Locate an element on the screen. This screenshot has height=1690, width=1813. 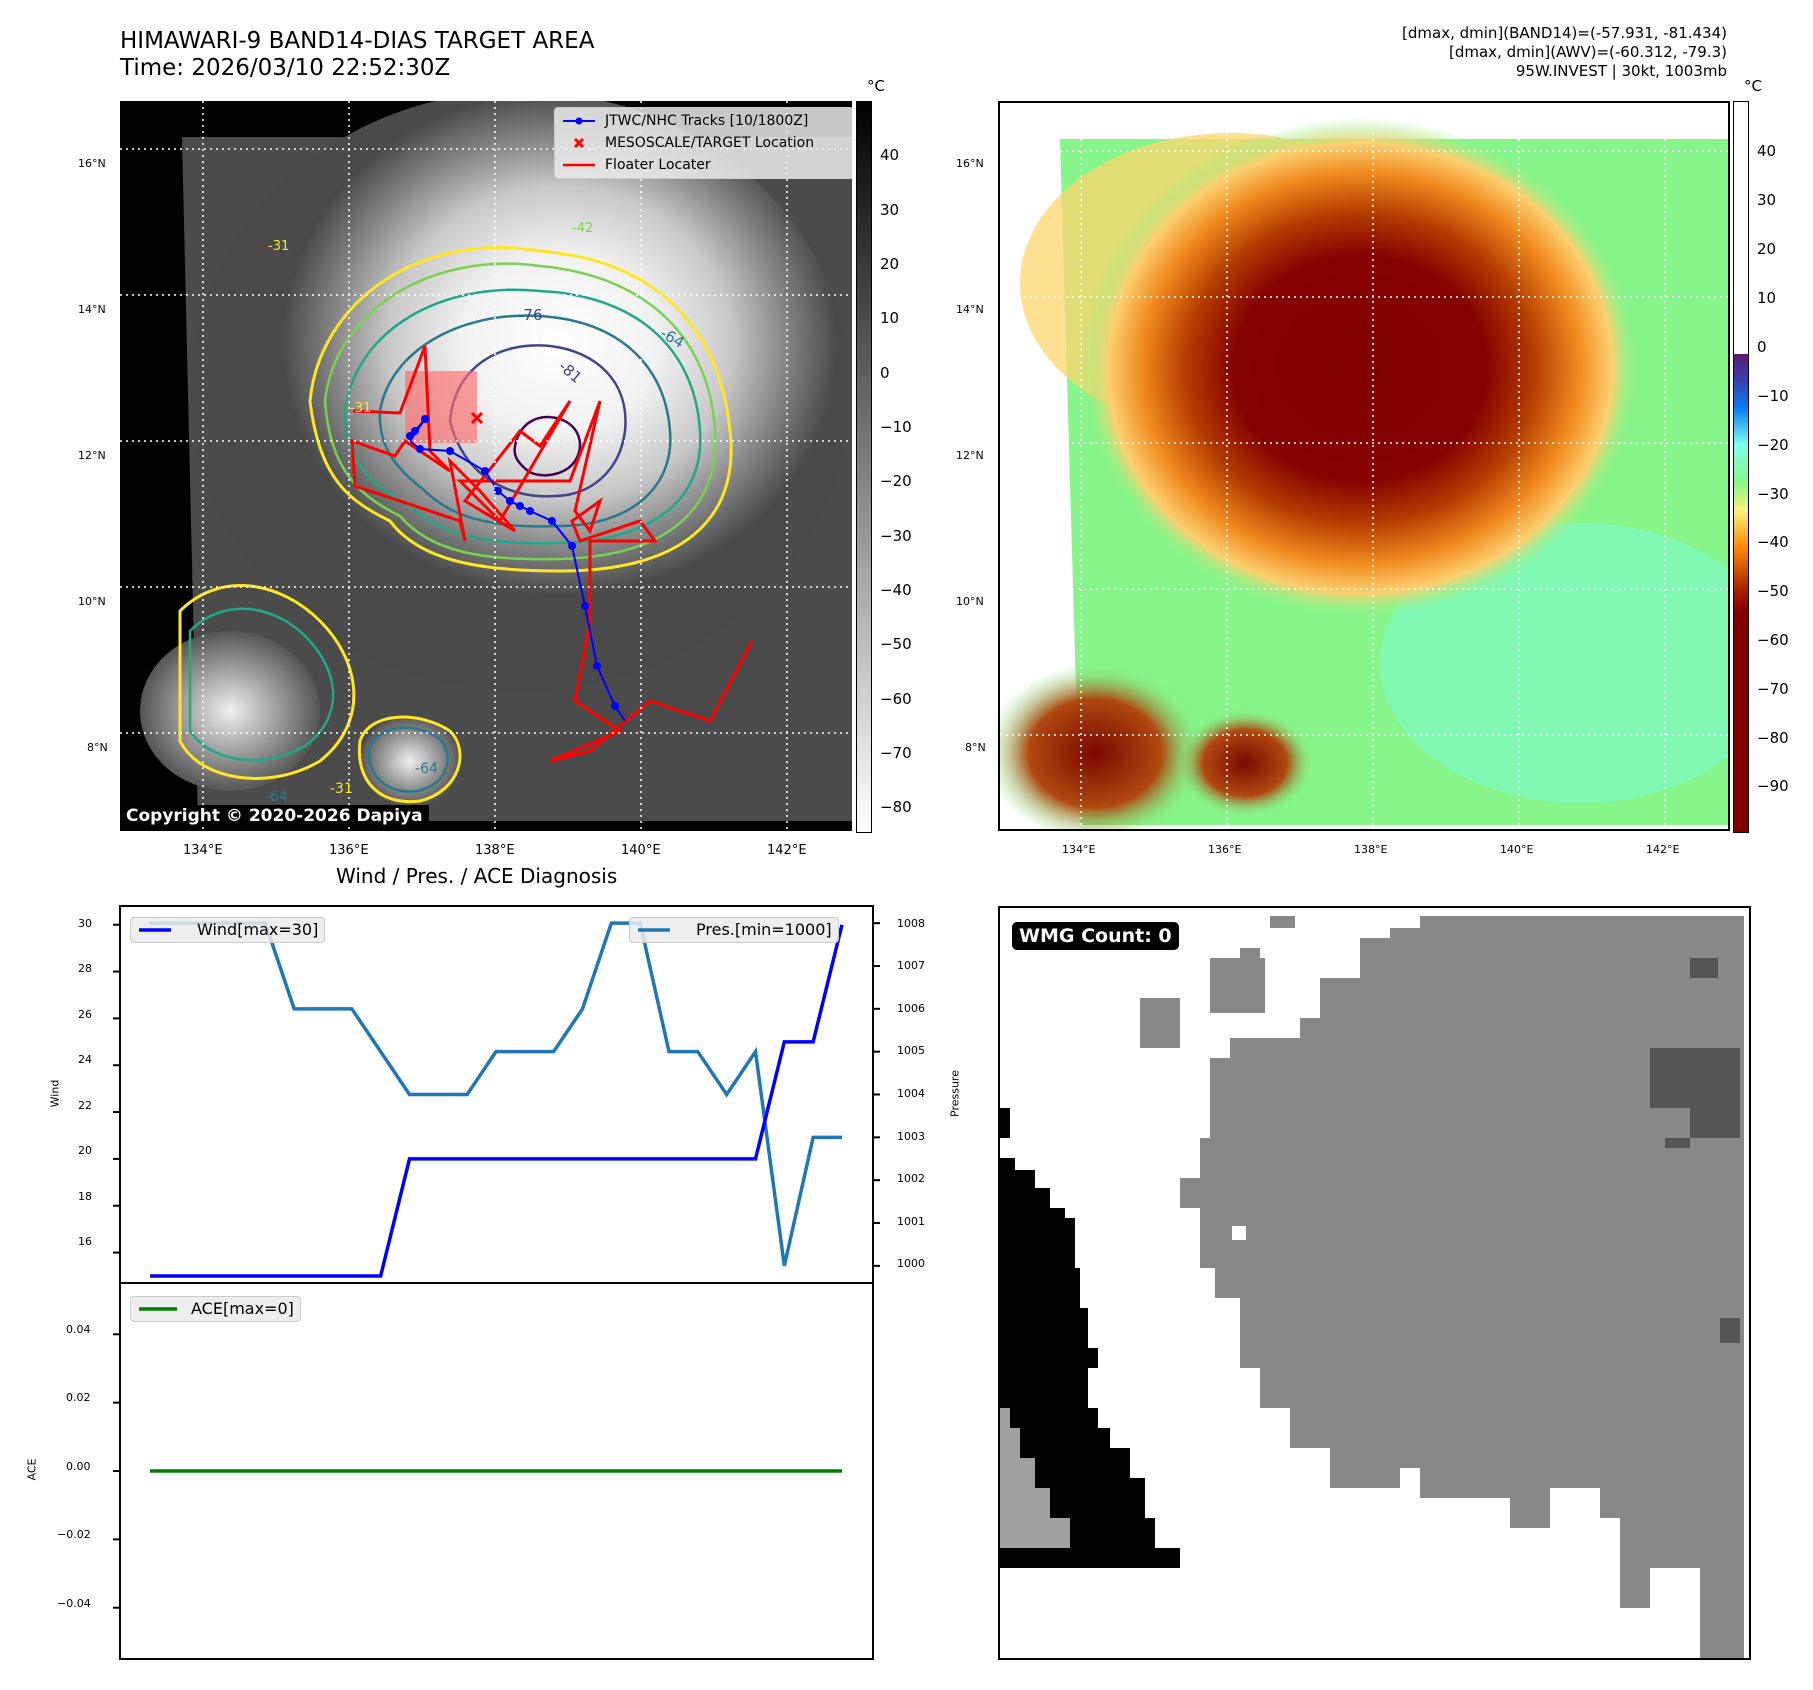
legend-item-target: MESOSCALE/TARGET Location is located at coordinates (704, 143).